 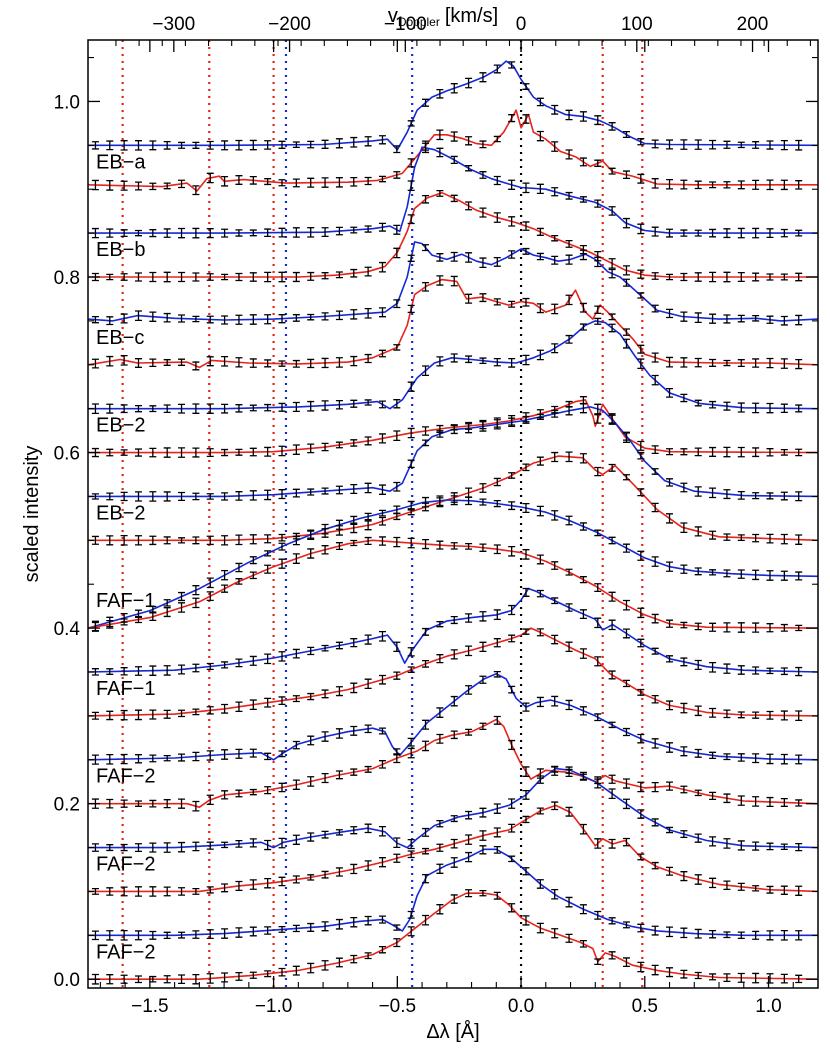 What do you see at coordinates (120, 338) in the screenshot?
I see `panel-label-2: EB−c` at bounding box center [120, 338].